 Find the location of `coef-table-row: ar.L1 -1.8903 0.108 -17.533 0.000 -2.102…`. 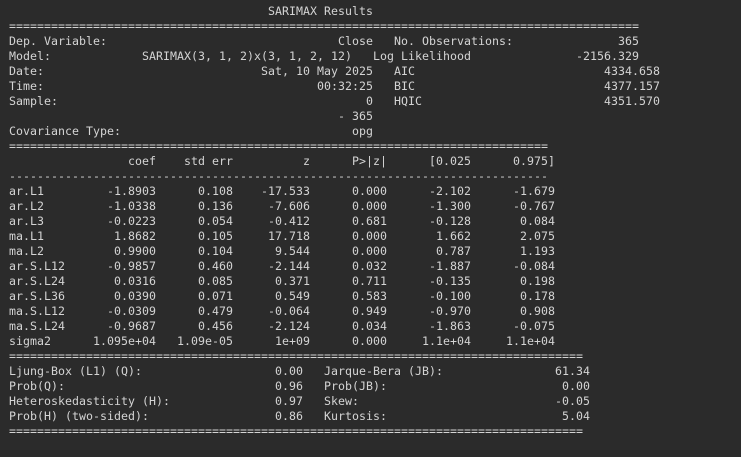

coef-table-row: ar.L1 -1.8903 0.108 -17.533 0.000 -2.102… is located at coordinates (282, 191).